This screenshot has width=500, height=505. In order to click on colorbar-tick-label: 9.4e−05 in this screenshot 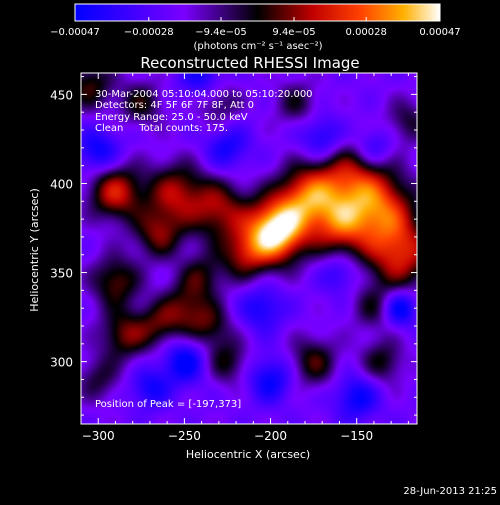, I will do `click(293, 32)`.